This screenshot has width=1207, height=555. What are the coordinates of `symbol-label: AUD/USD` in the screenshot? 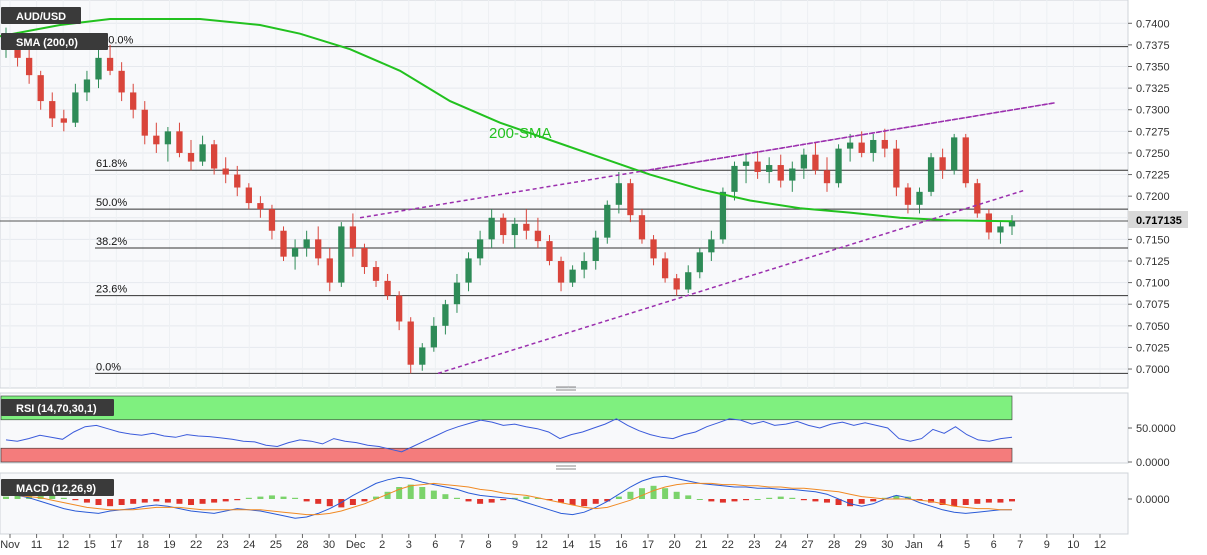 It's located at (41, 17).